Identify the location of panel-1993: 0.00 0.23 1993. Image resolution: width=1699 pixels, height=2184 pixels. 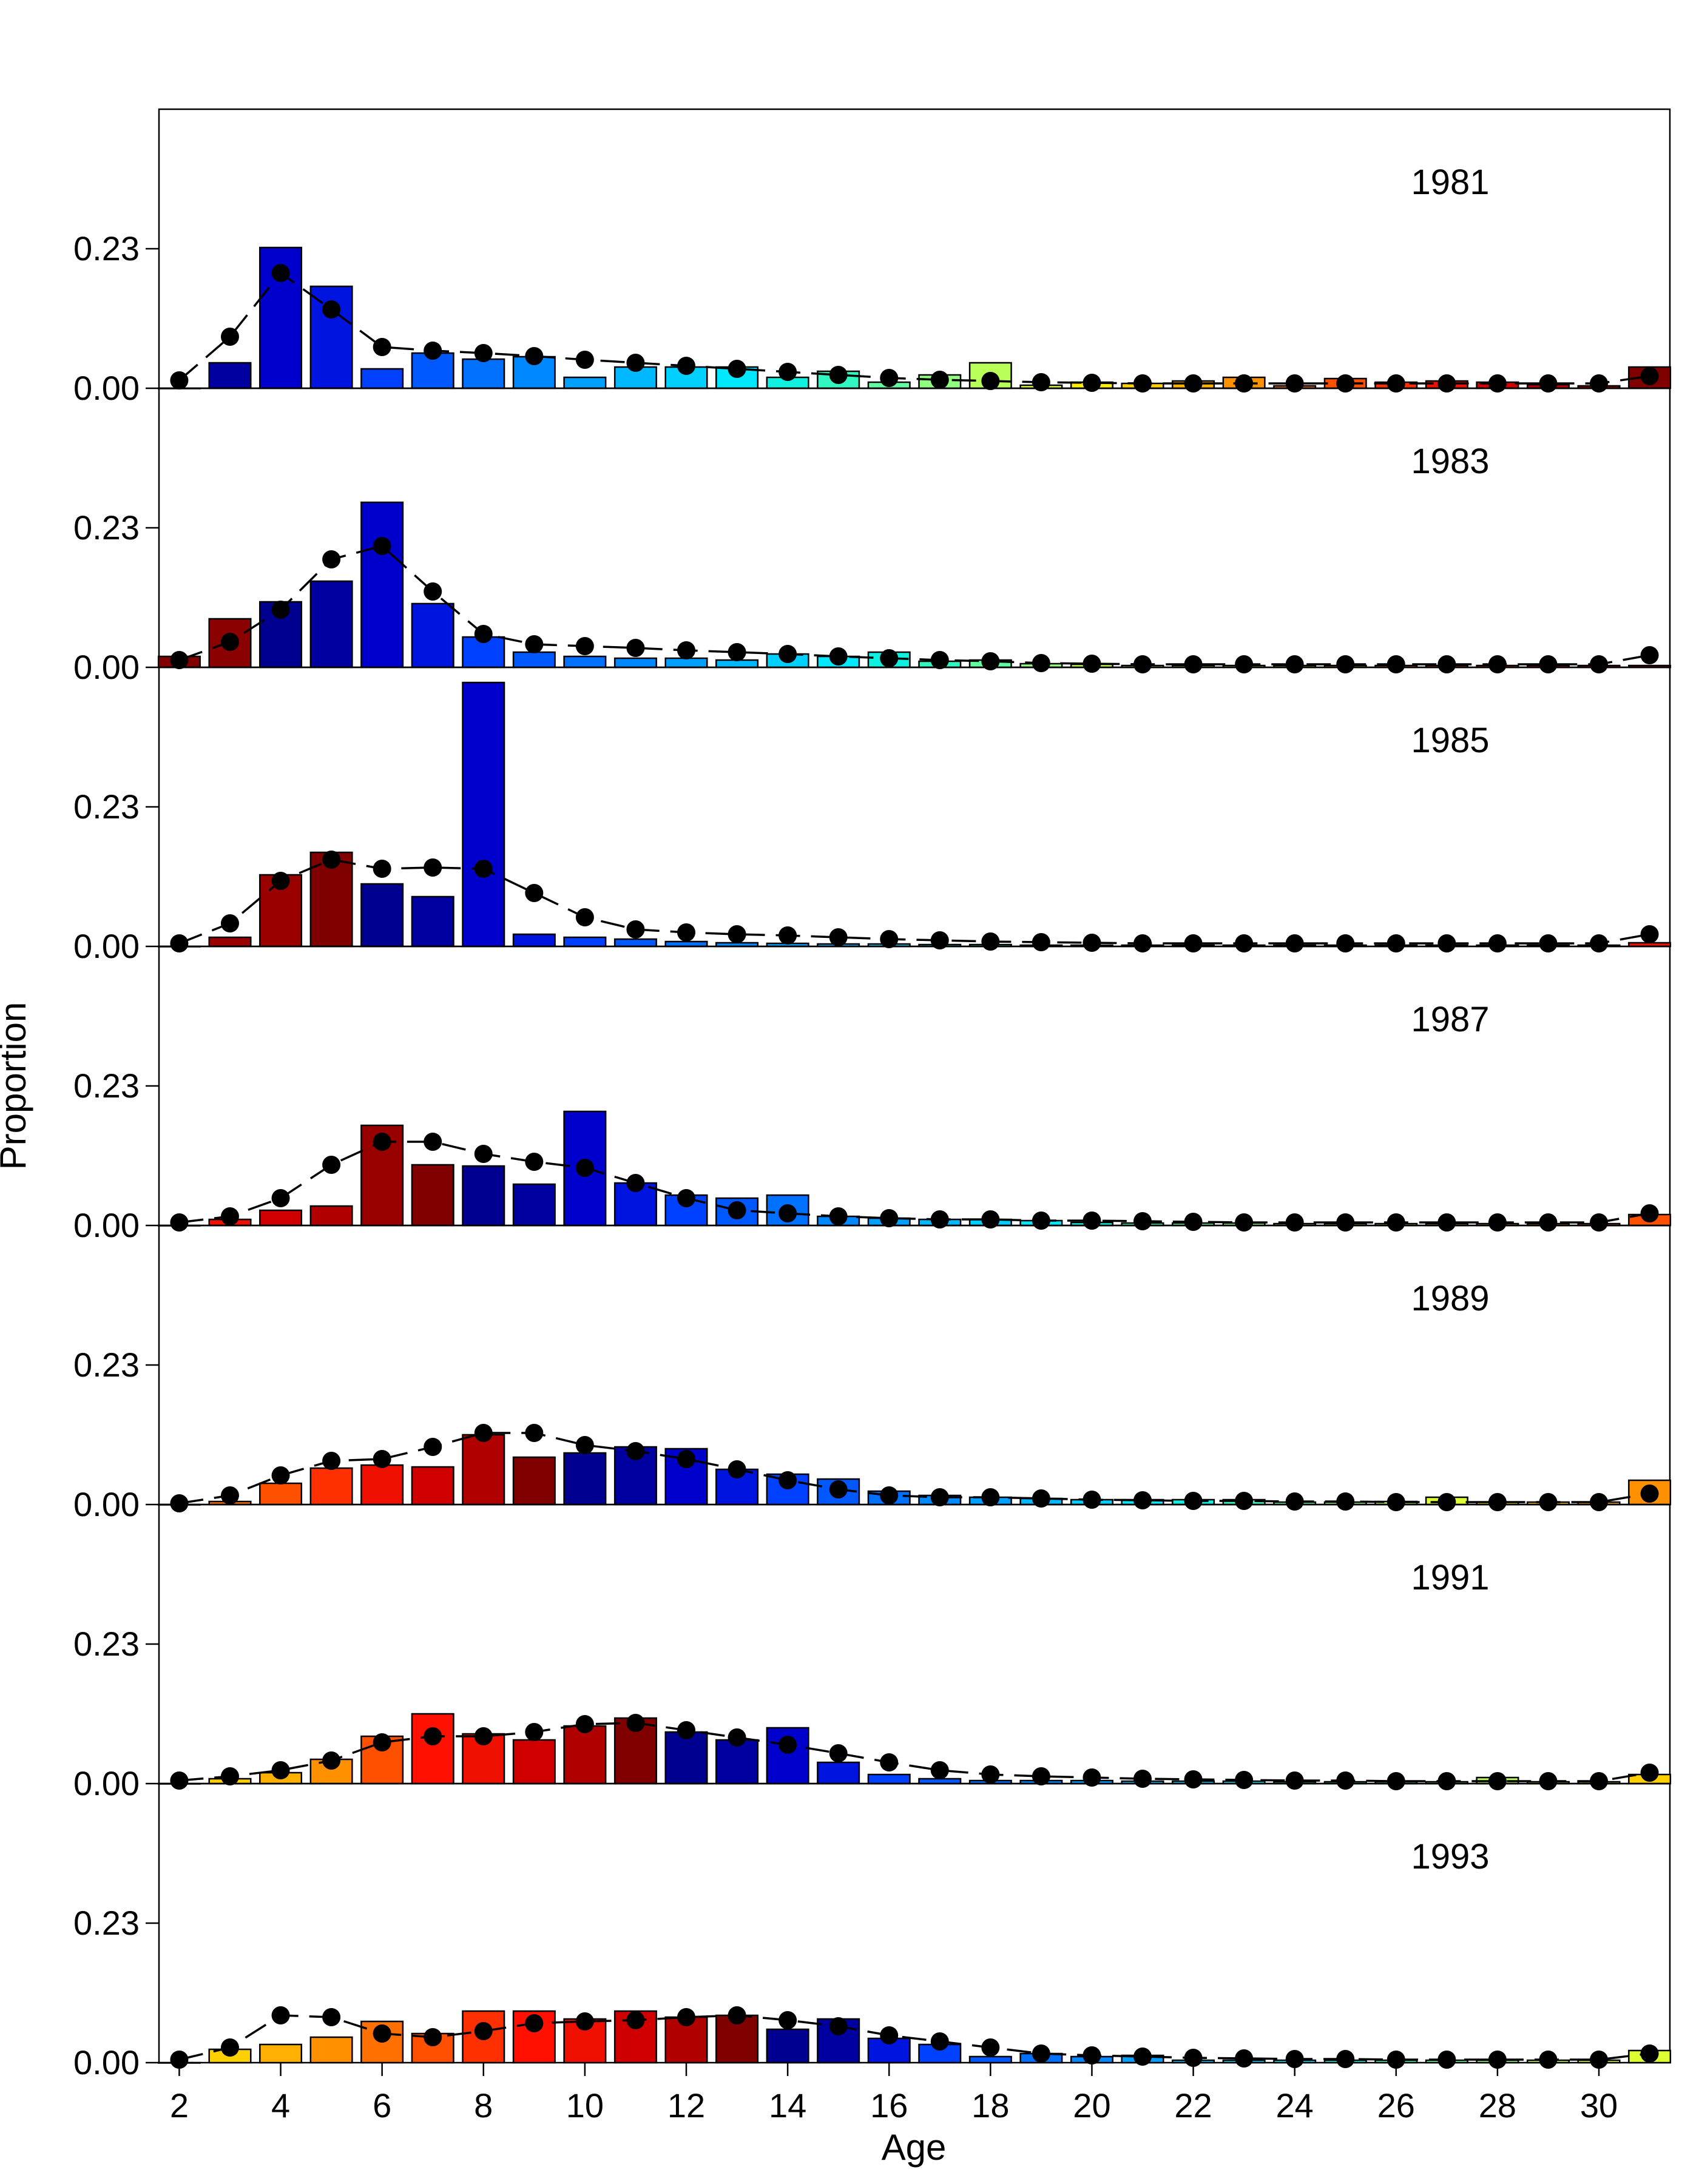
(872, 1931).